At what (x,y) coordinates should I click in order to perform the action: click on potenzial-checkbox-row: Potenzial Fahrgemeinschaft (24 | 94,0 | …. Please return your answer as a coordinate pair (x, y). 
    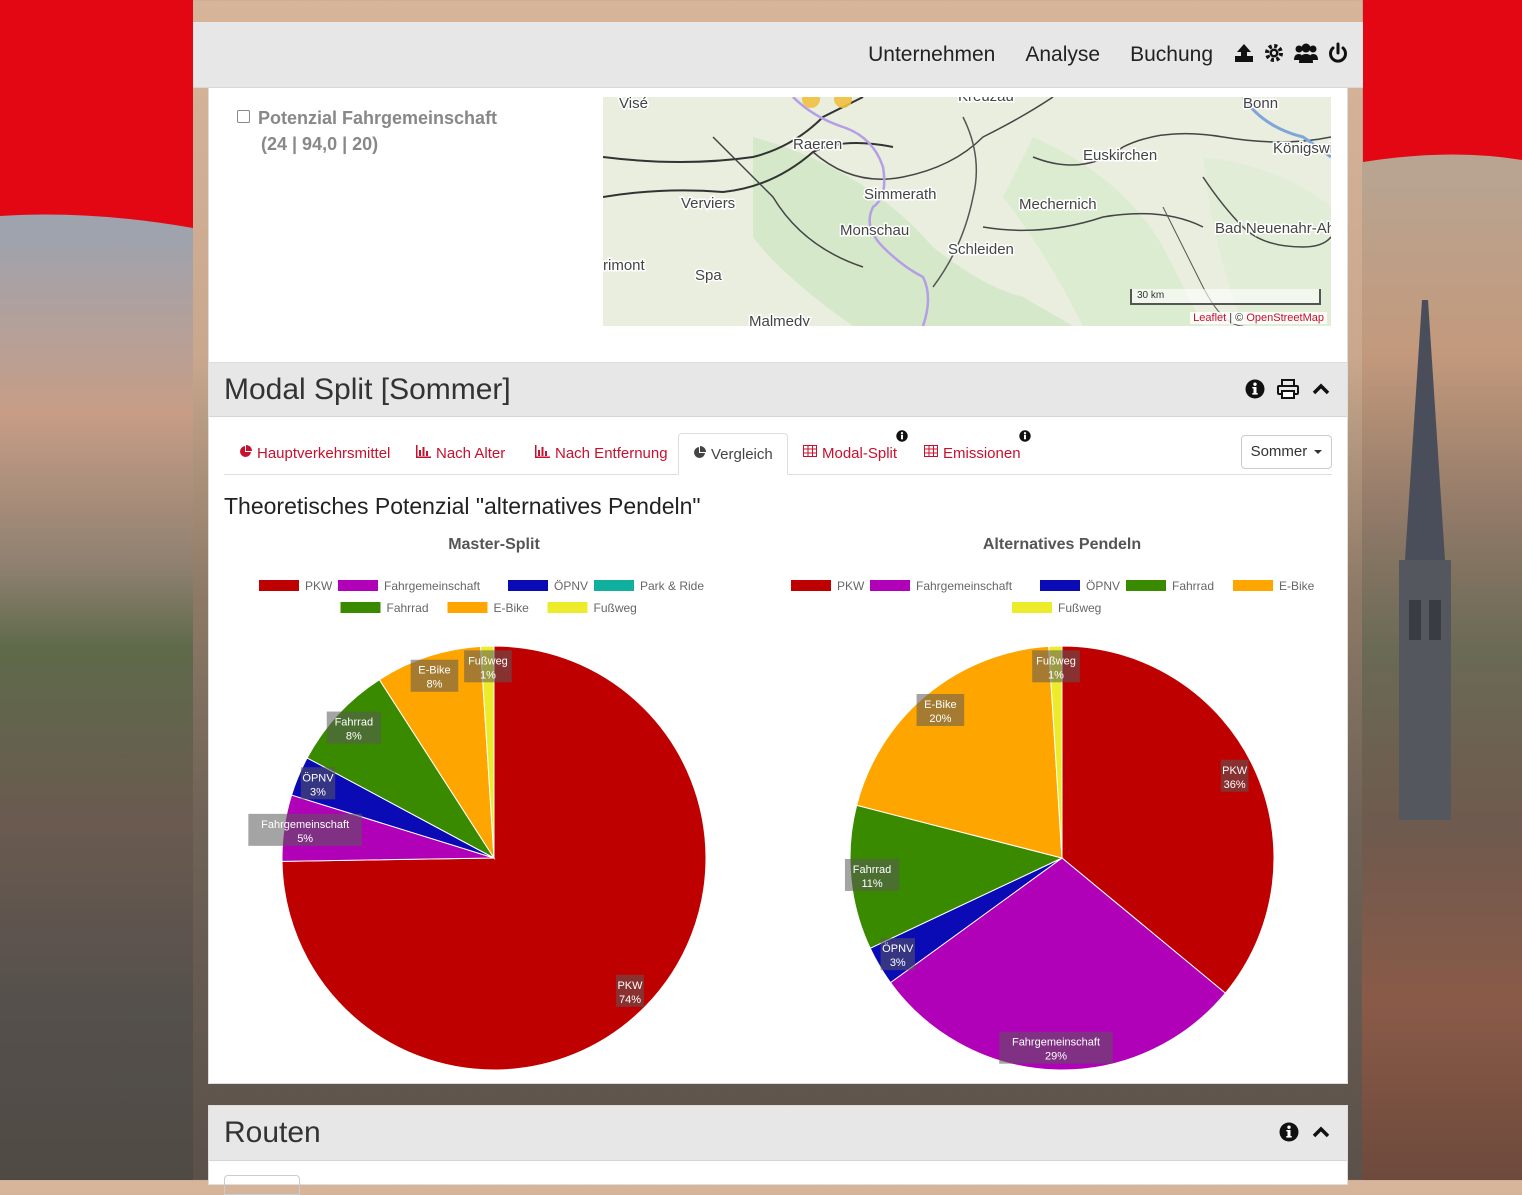
    Looking at the image, I should click on (367, 131).